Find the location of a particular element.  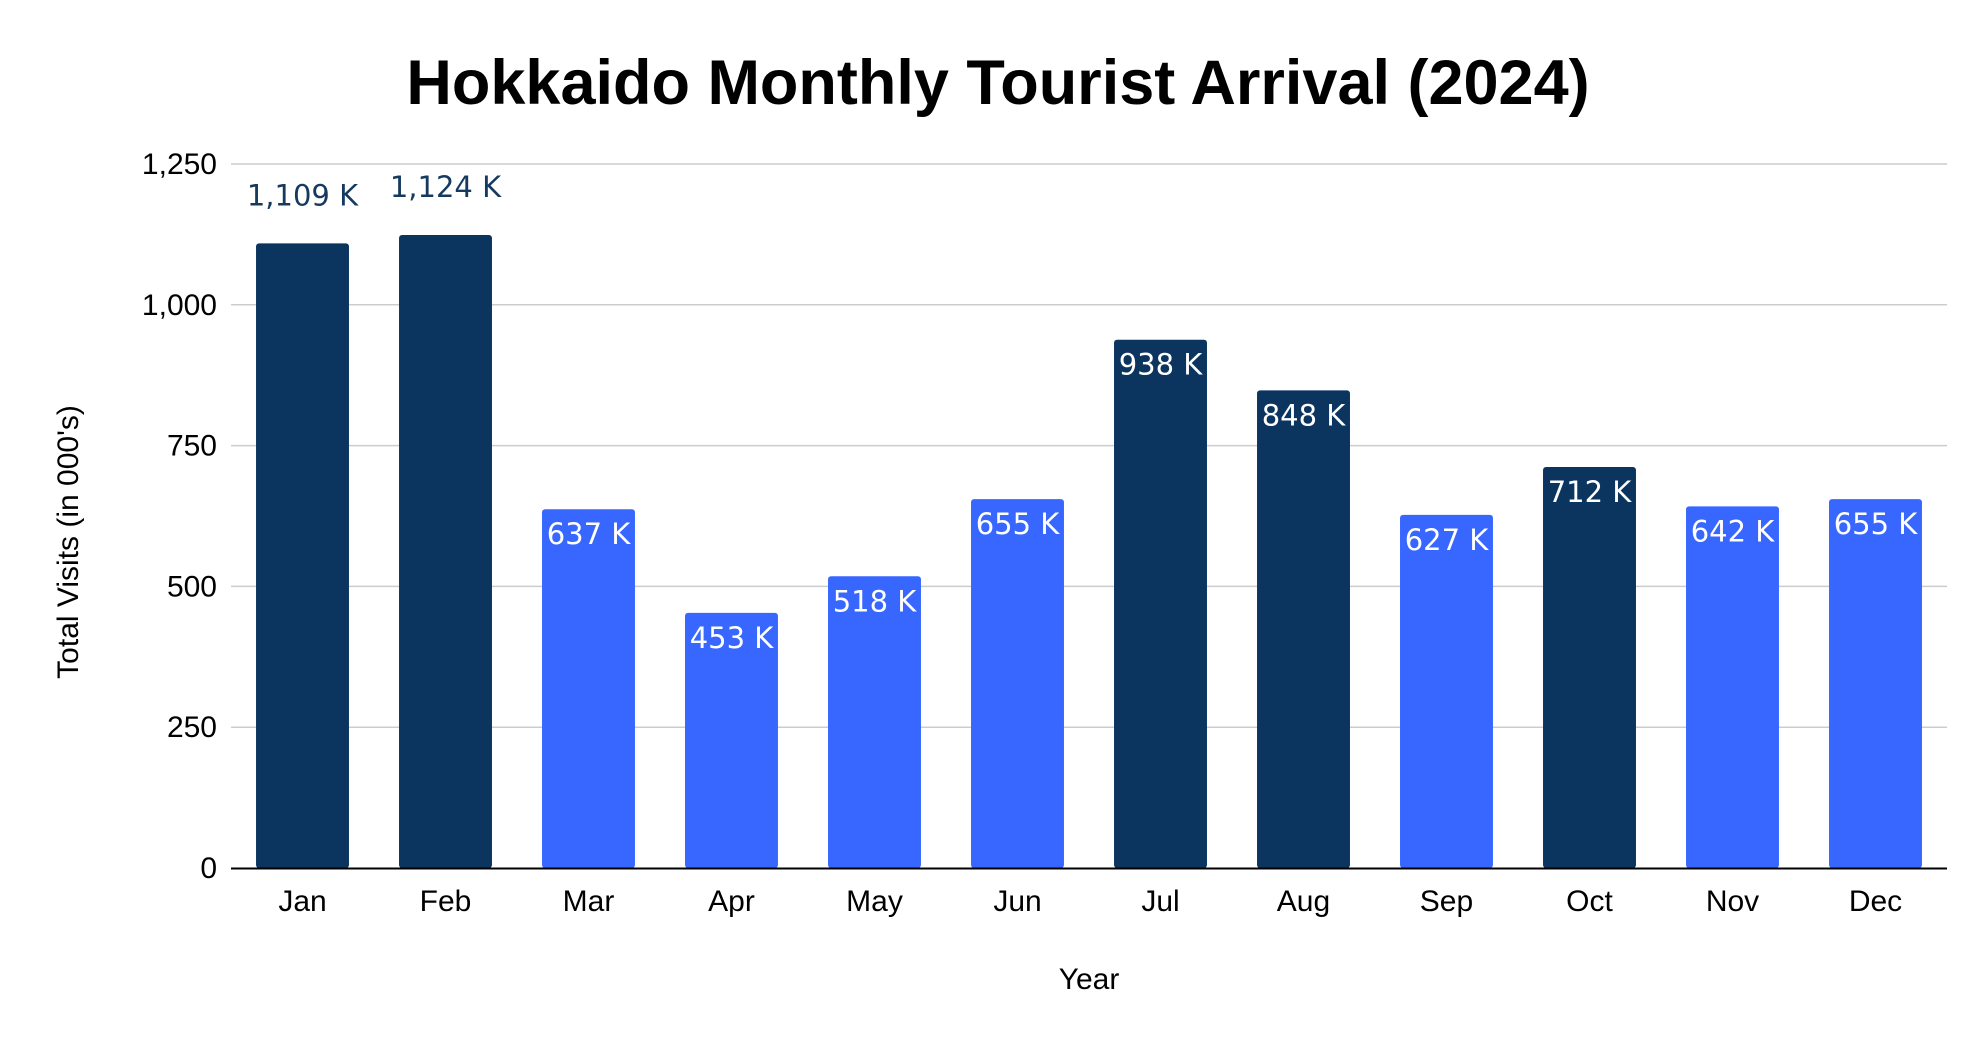

bar-jan is located at coordinates (302, 555).